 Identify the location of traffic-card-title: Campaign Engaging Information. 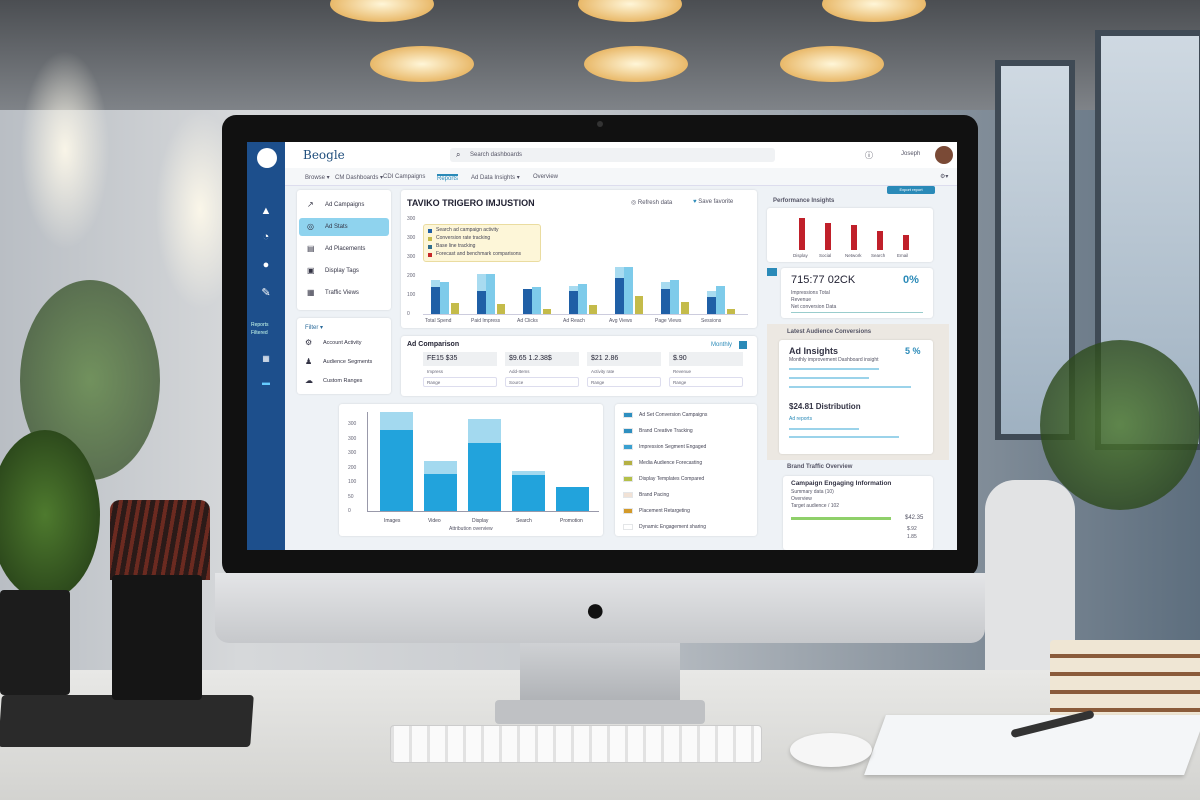
(841, 483).